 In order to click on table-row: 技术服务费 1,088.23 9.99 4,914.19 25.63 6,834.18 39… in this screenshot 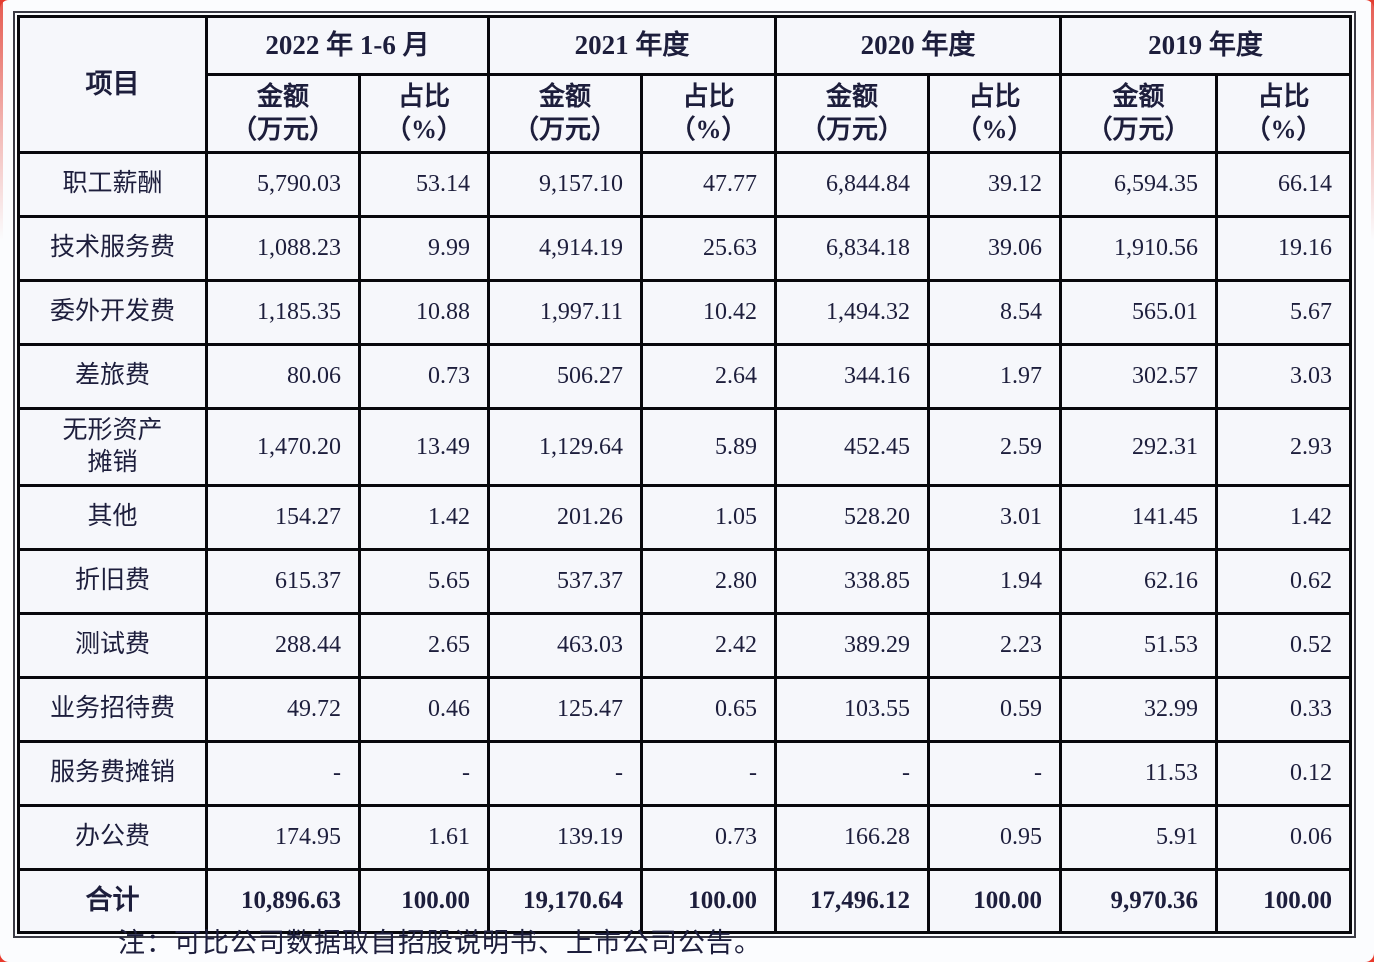, I will do `click(684, 248)`.